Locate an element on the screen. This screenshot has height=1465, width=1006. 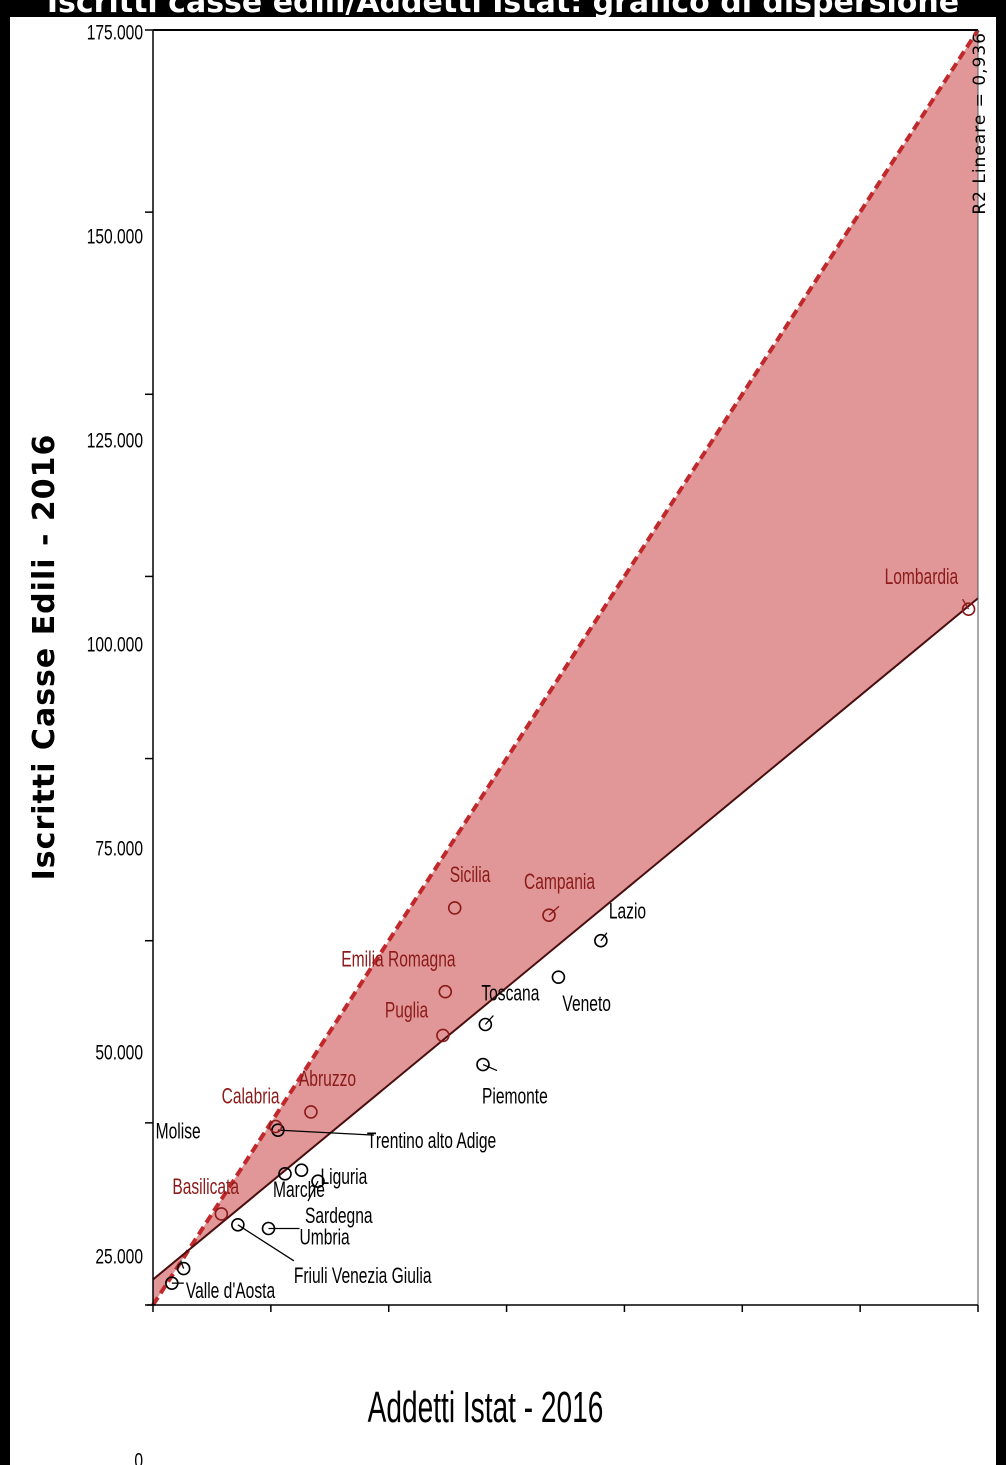
data-label: Piemonte is located at coordinates (515, 1097).